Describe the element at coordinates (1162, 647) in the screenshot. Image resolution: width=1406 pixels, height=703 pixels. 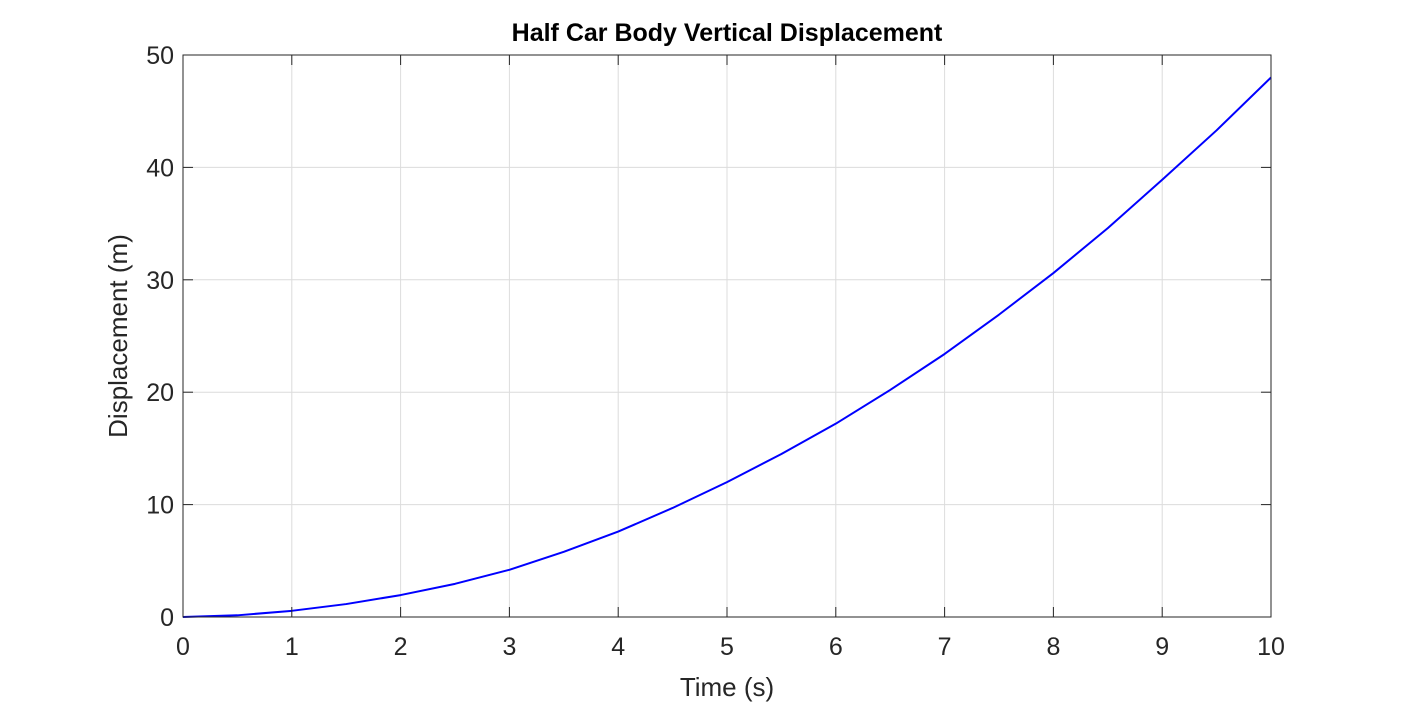
I see `x-tick-label: 9` at that location.